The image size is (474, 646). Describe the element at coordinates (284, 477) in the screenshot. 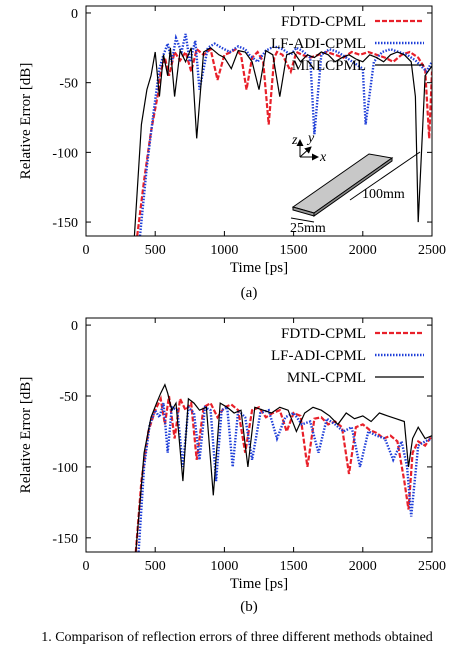

I see `series-line-lf-adi-cpml` at that location.